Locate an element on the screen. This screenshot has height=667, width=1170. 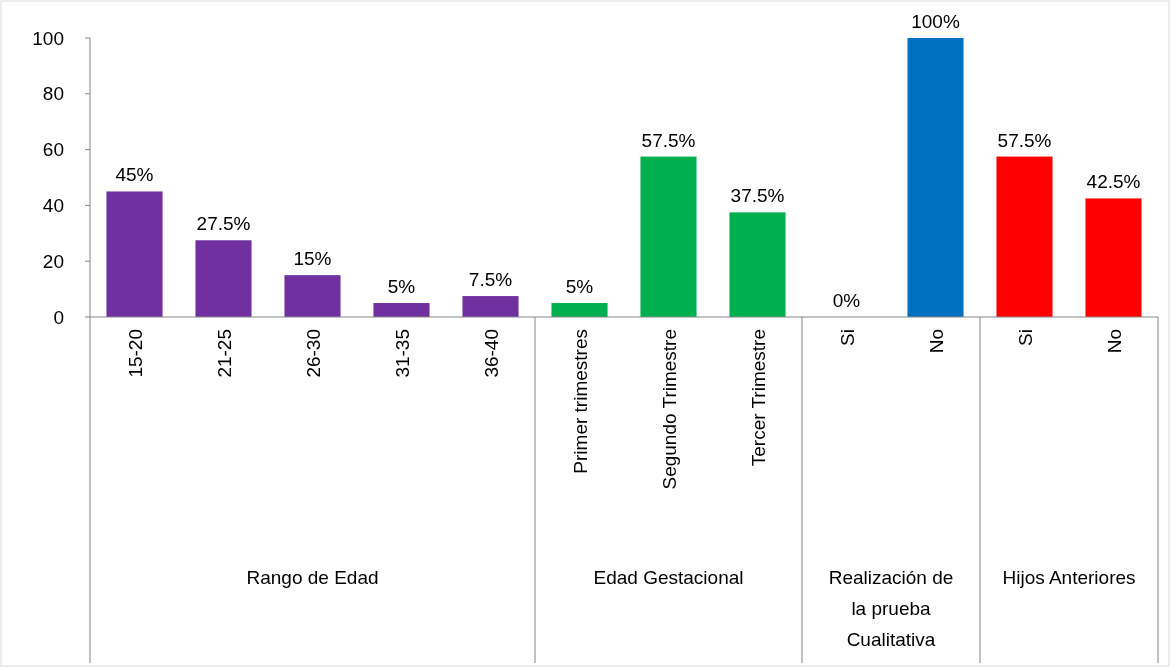
y-tick-label: 0 is located at coordinates (58, 317).